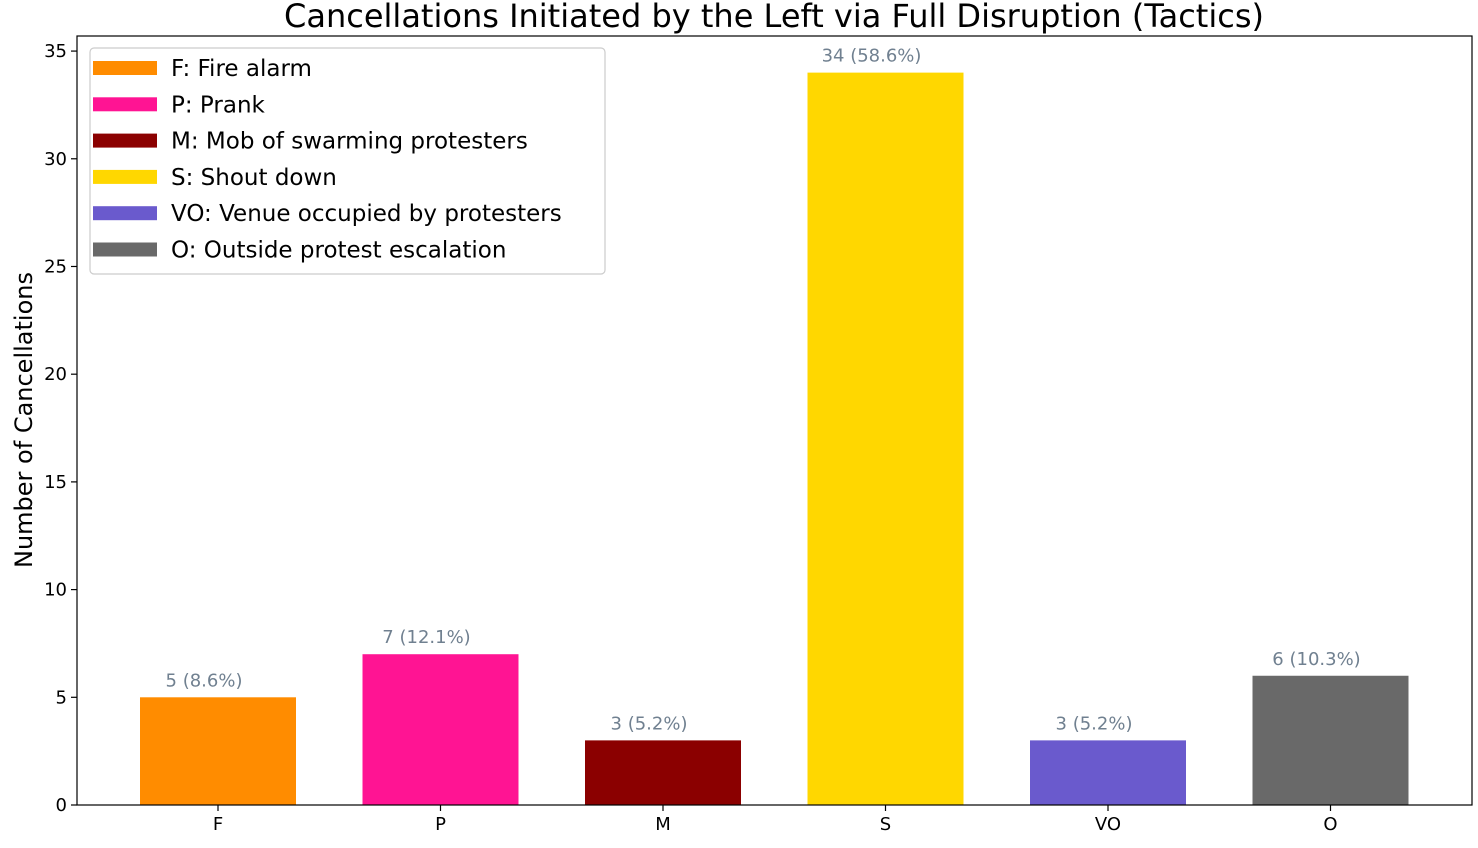 This screenshot has width=1478, height=848. I want to click on data-label-f: 5 (8.6%), so click(204, 680).